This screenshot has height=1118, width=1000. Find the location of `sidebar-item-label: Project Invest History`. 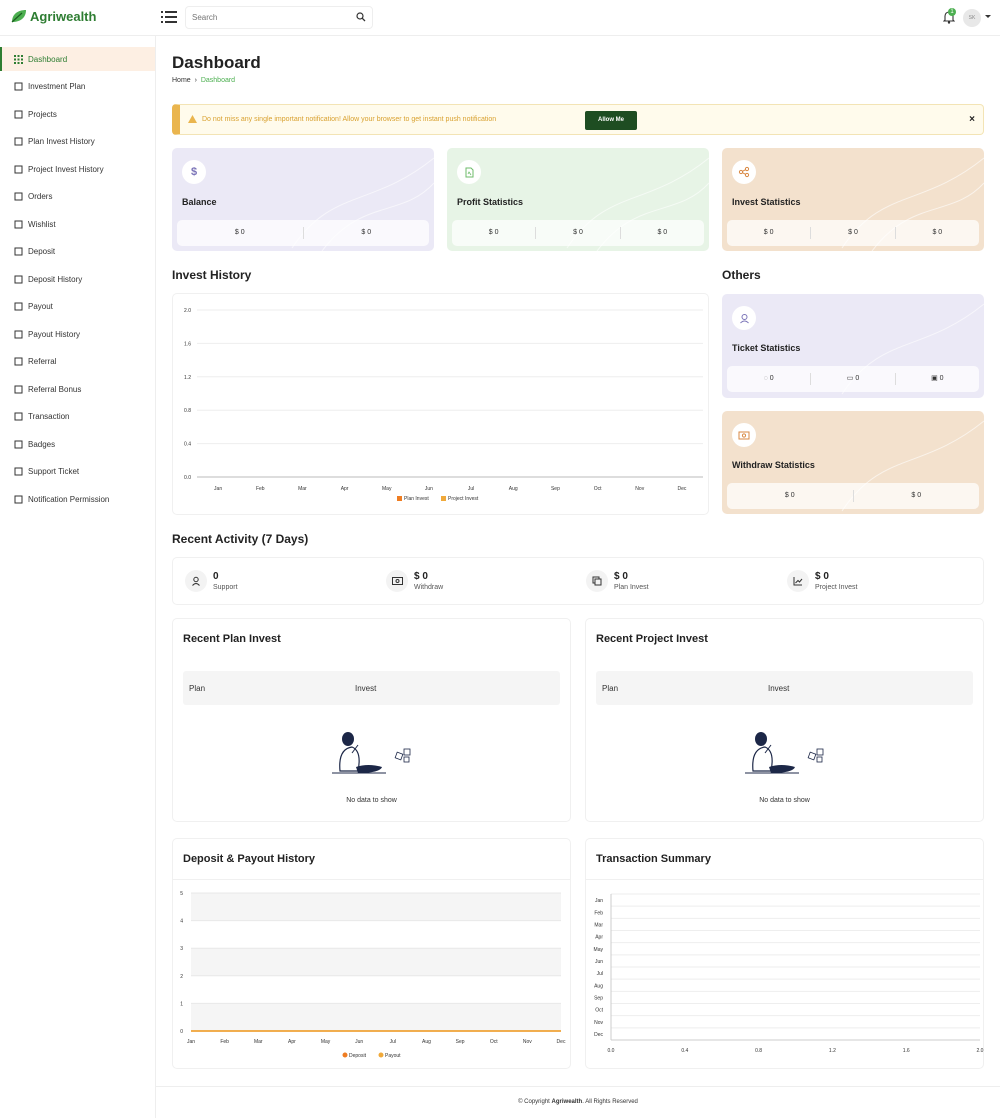

sidebar-item-label: Project Invest History is located at coordinates (66, 169).